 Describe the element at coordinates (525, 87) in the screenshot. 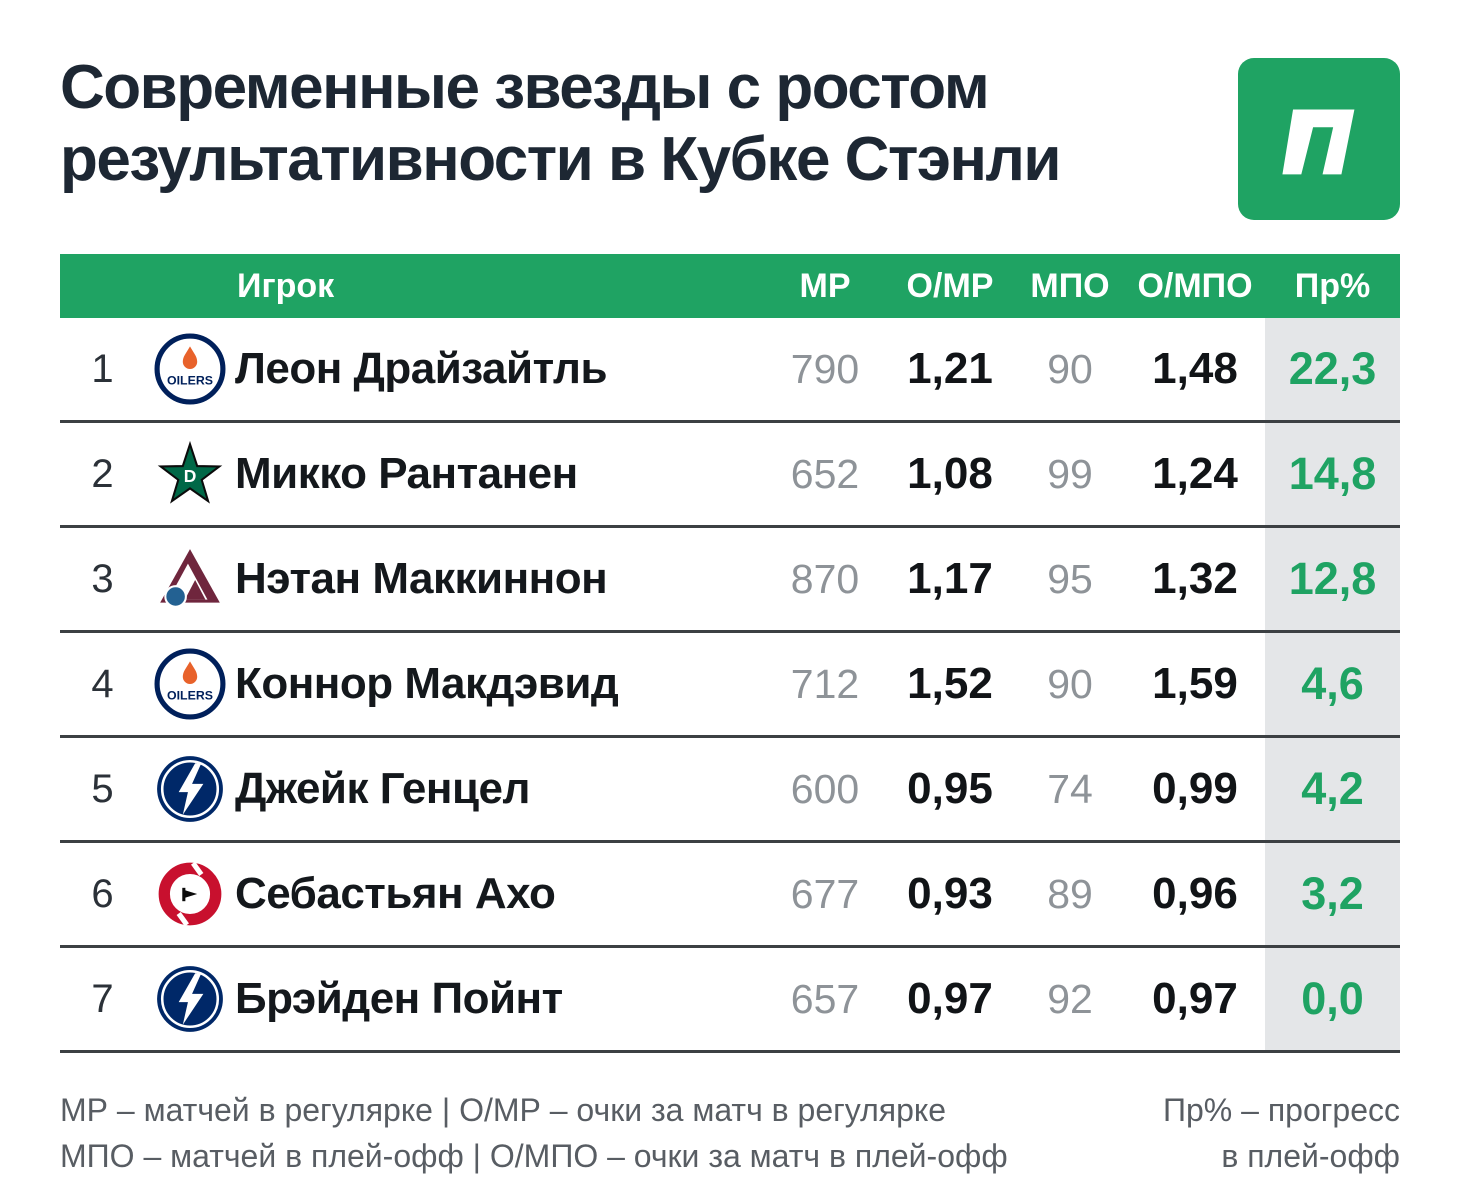

I see `title-line-1: Современные звезды с ростом` at that location.